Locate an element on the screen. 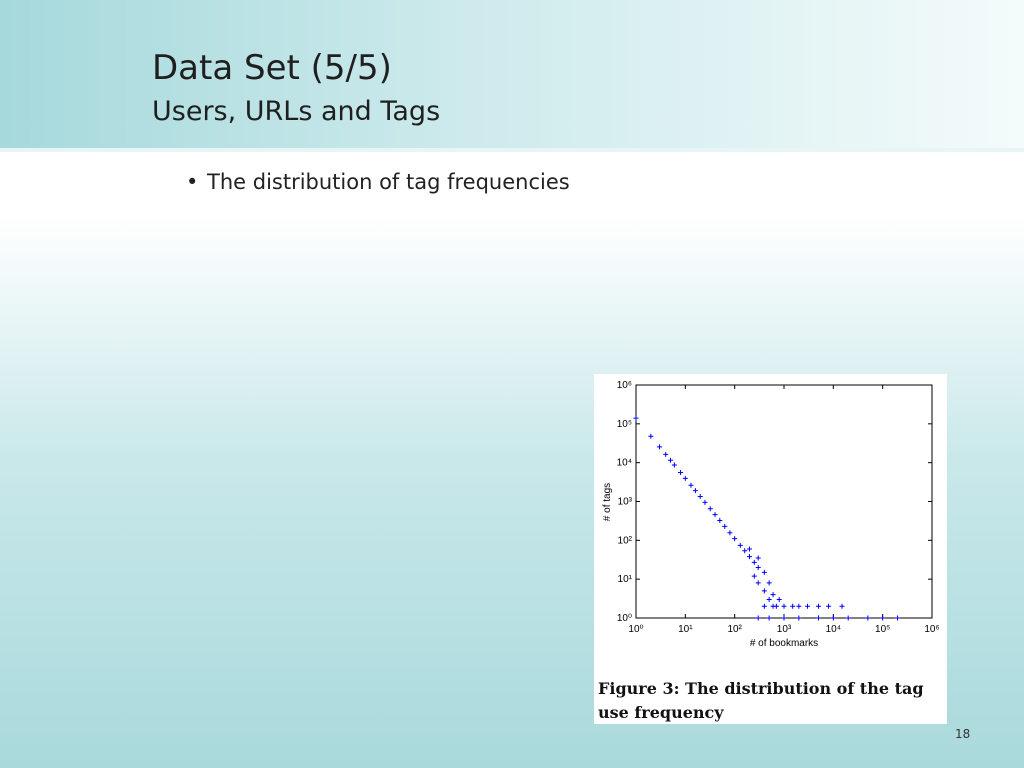 The image size is (1024, 768). y-tick-label: 10⁵ is located at coordinates (624, 424).